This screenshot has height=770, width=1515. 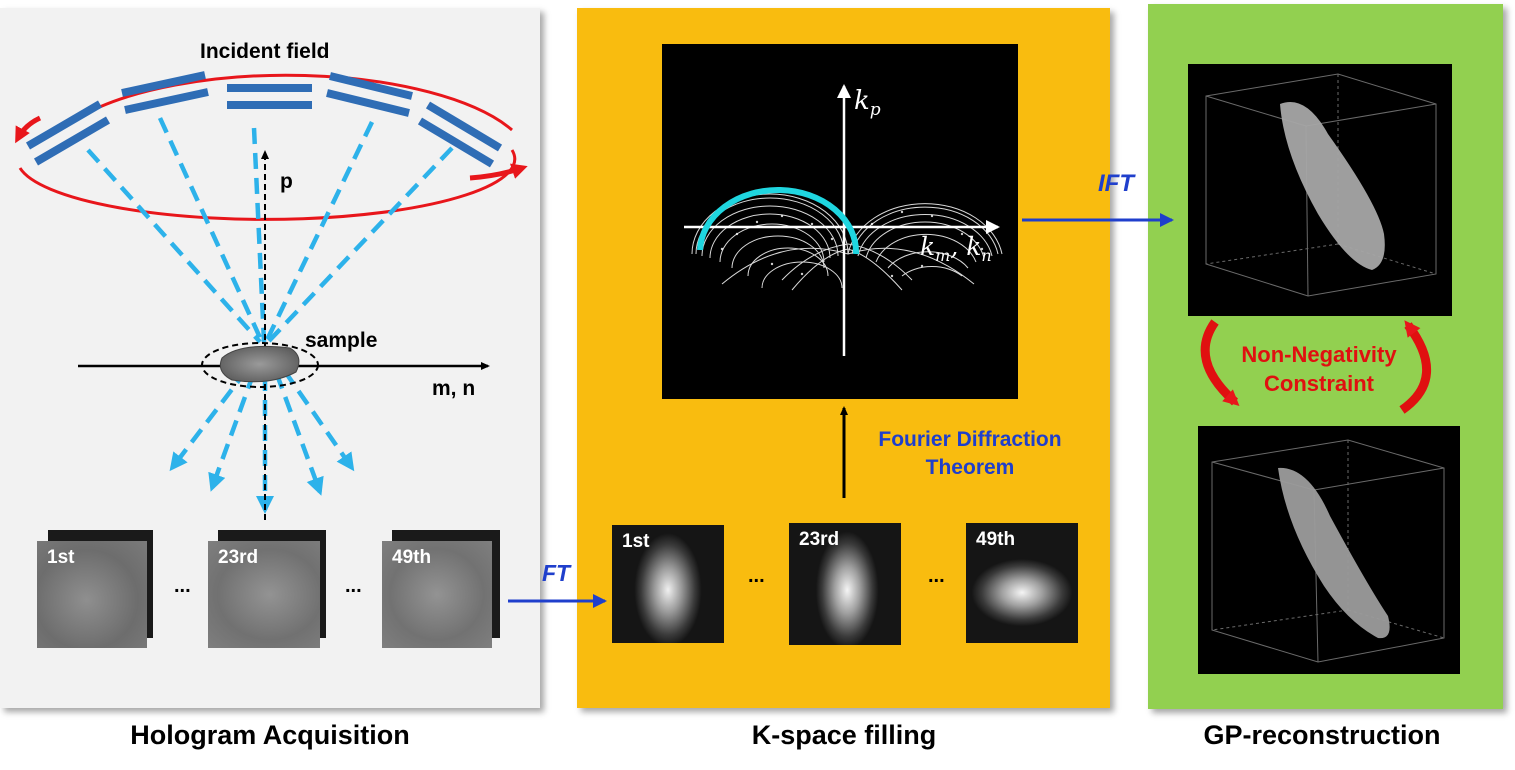 What do you see at coordinates (264, 594) in the screenshot?
I see `hologram-frame-2: 23rd` at bounding box center [264, 594].